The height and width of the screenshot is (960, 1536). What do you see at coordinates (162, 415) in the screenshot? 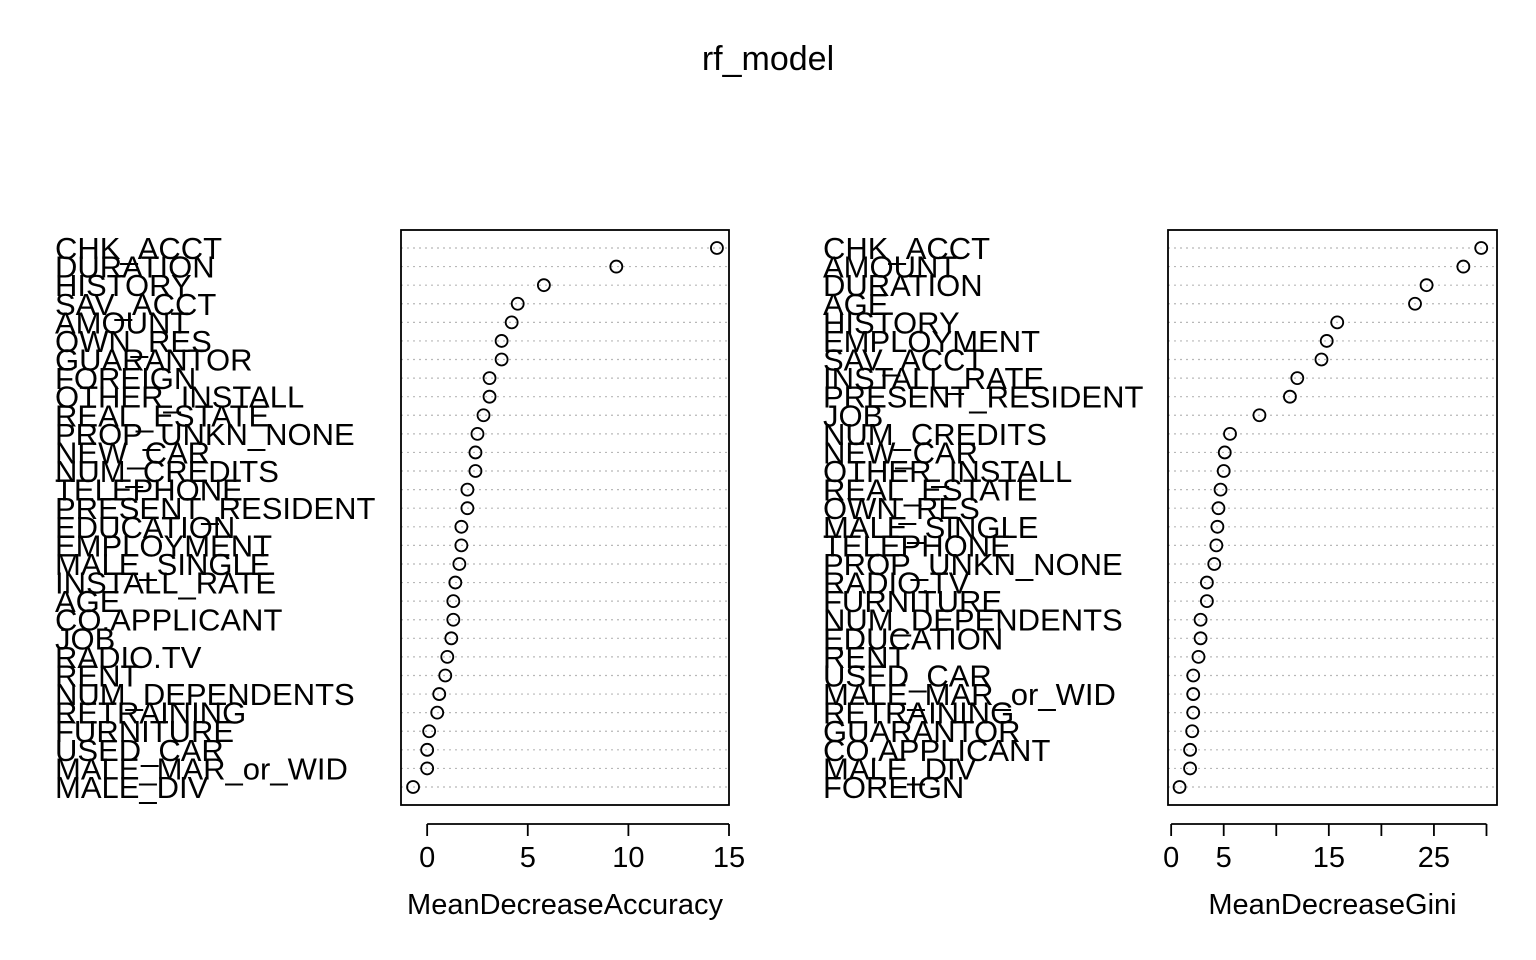
I see `accuracy-category-label: REAL_ESTATE` at bounding box center [162, 415].